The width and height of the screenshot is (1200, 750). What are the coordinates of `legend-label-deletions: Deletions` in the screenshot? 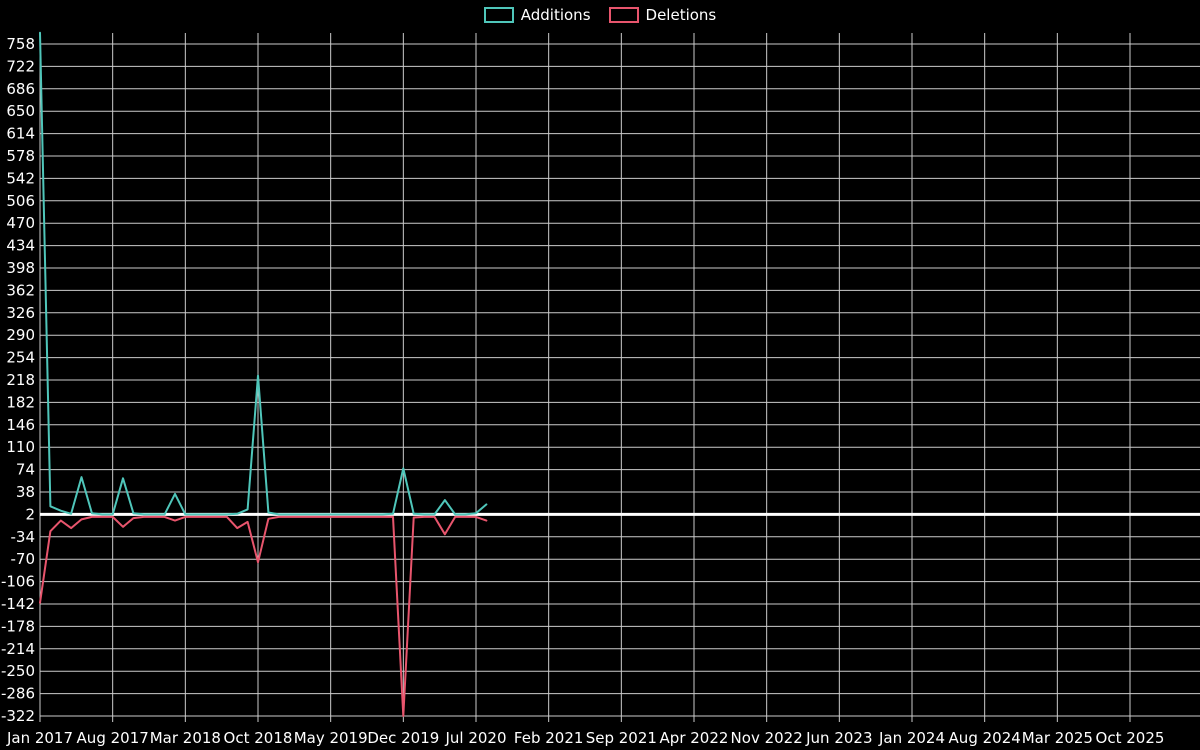 It's located at (681, 15).